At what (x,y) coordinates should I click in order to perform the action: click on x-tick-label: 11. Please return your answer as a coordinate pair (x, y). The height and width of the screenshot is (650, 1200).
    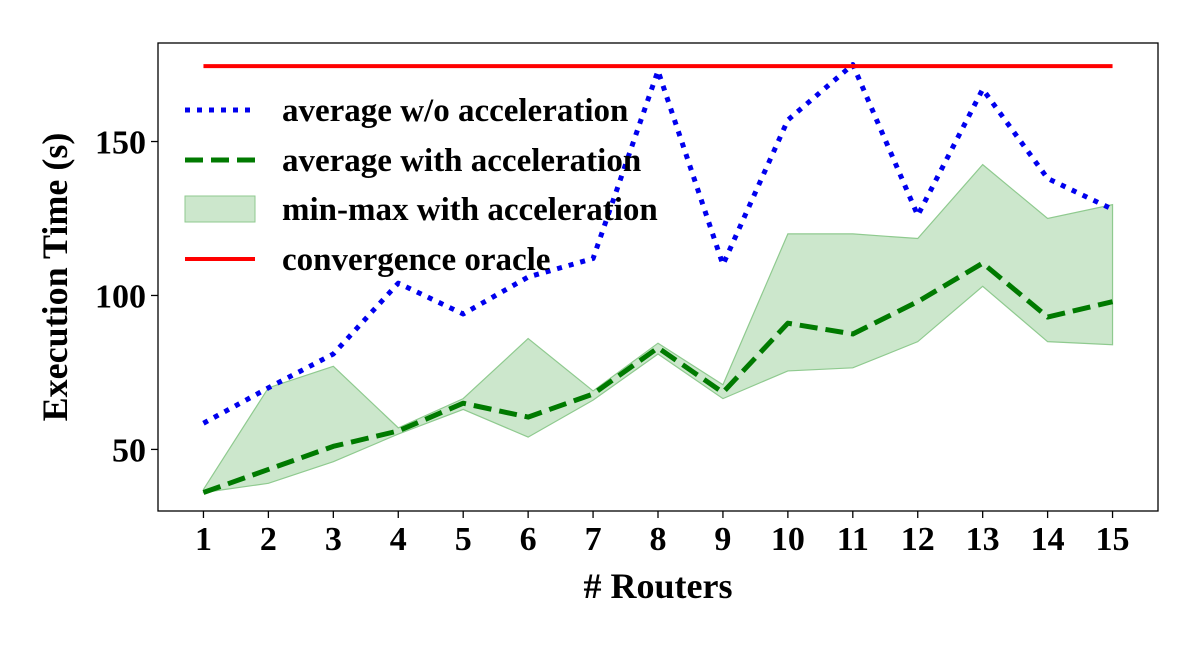
    Looking at the image, I should click on (853, 539).